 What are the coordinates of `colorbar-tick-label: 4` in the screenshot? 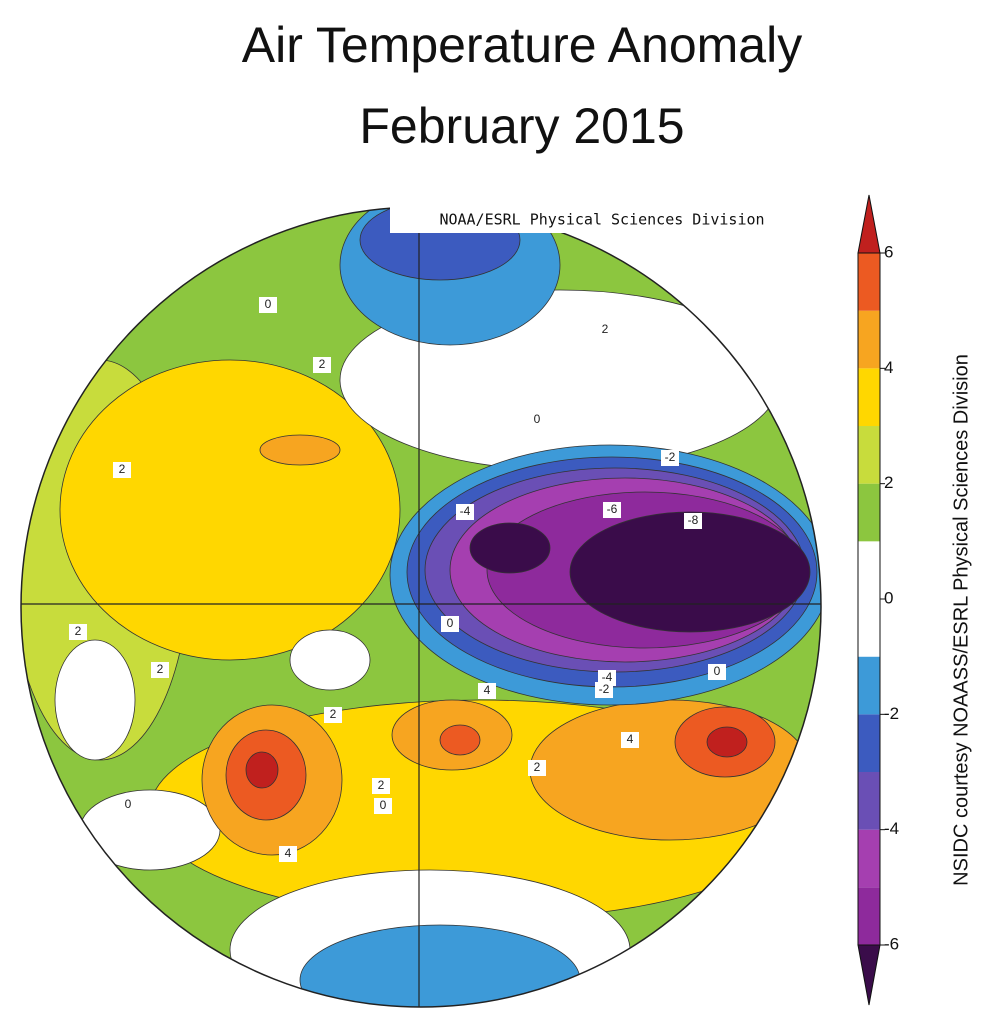 It's located at (888, 367).